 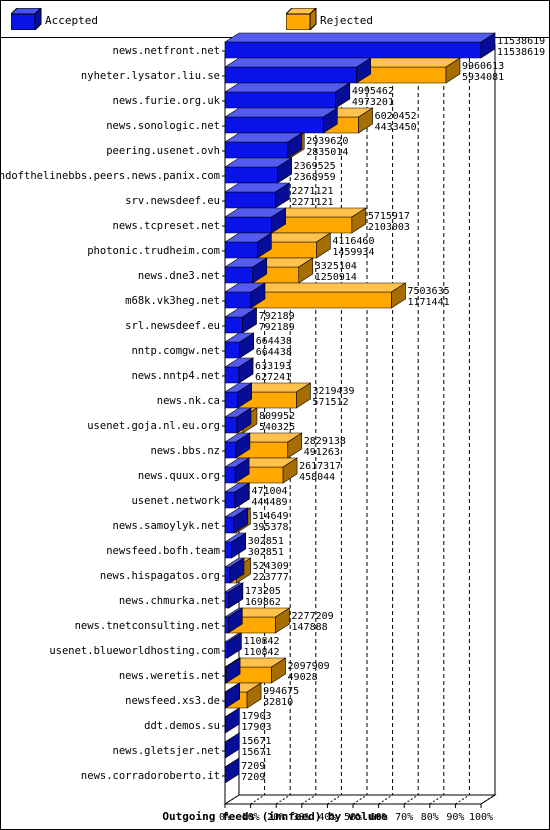 I want to click on category-label: usenet.goja.nl.eu.org, so click(x=153, y=426).